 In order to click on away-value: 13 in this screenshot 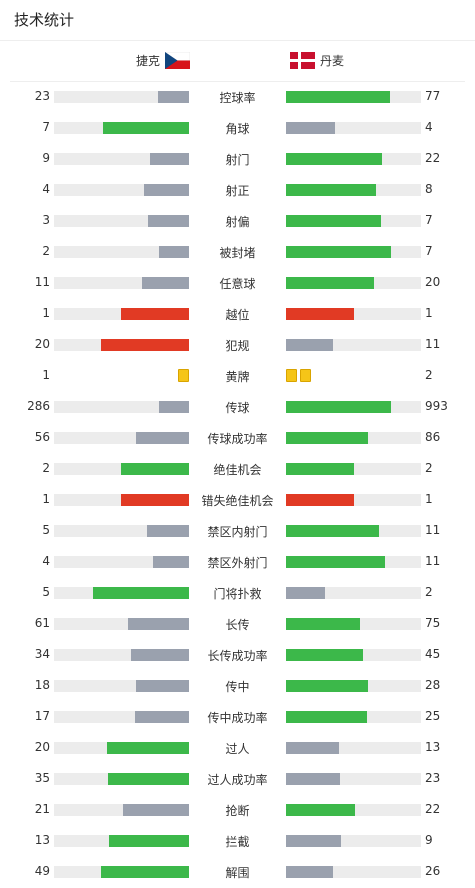, I will do `click(433, 747)`.